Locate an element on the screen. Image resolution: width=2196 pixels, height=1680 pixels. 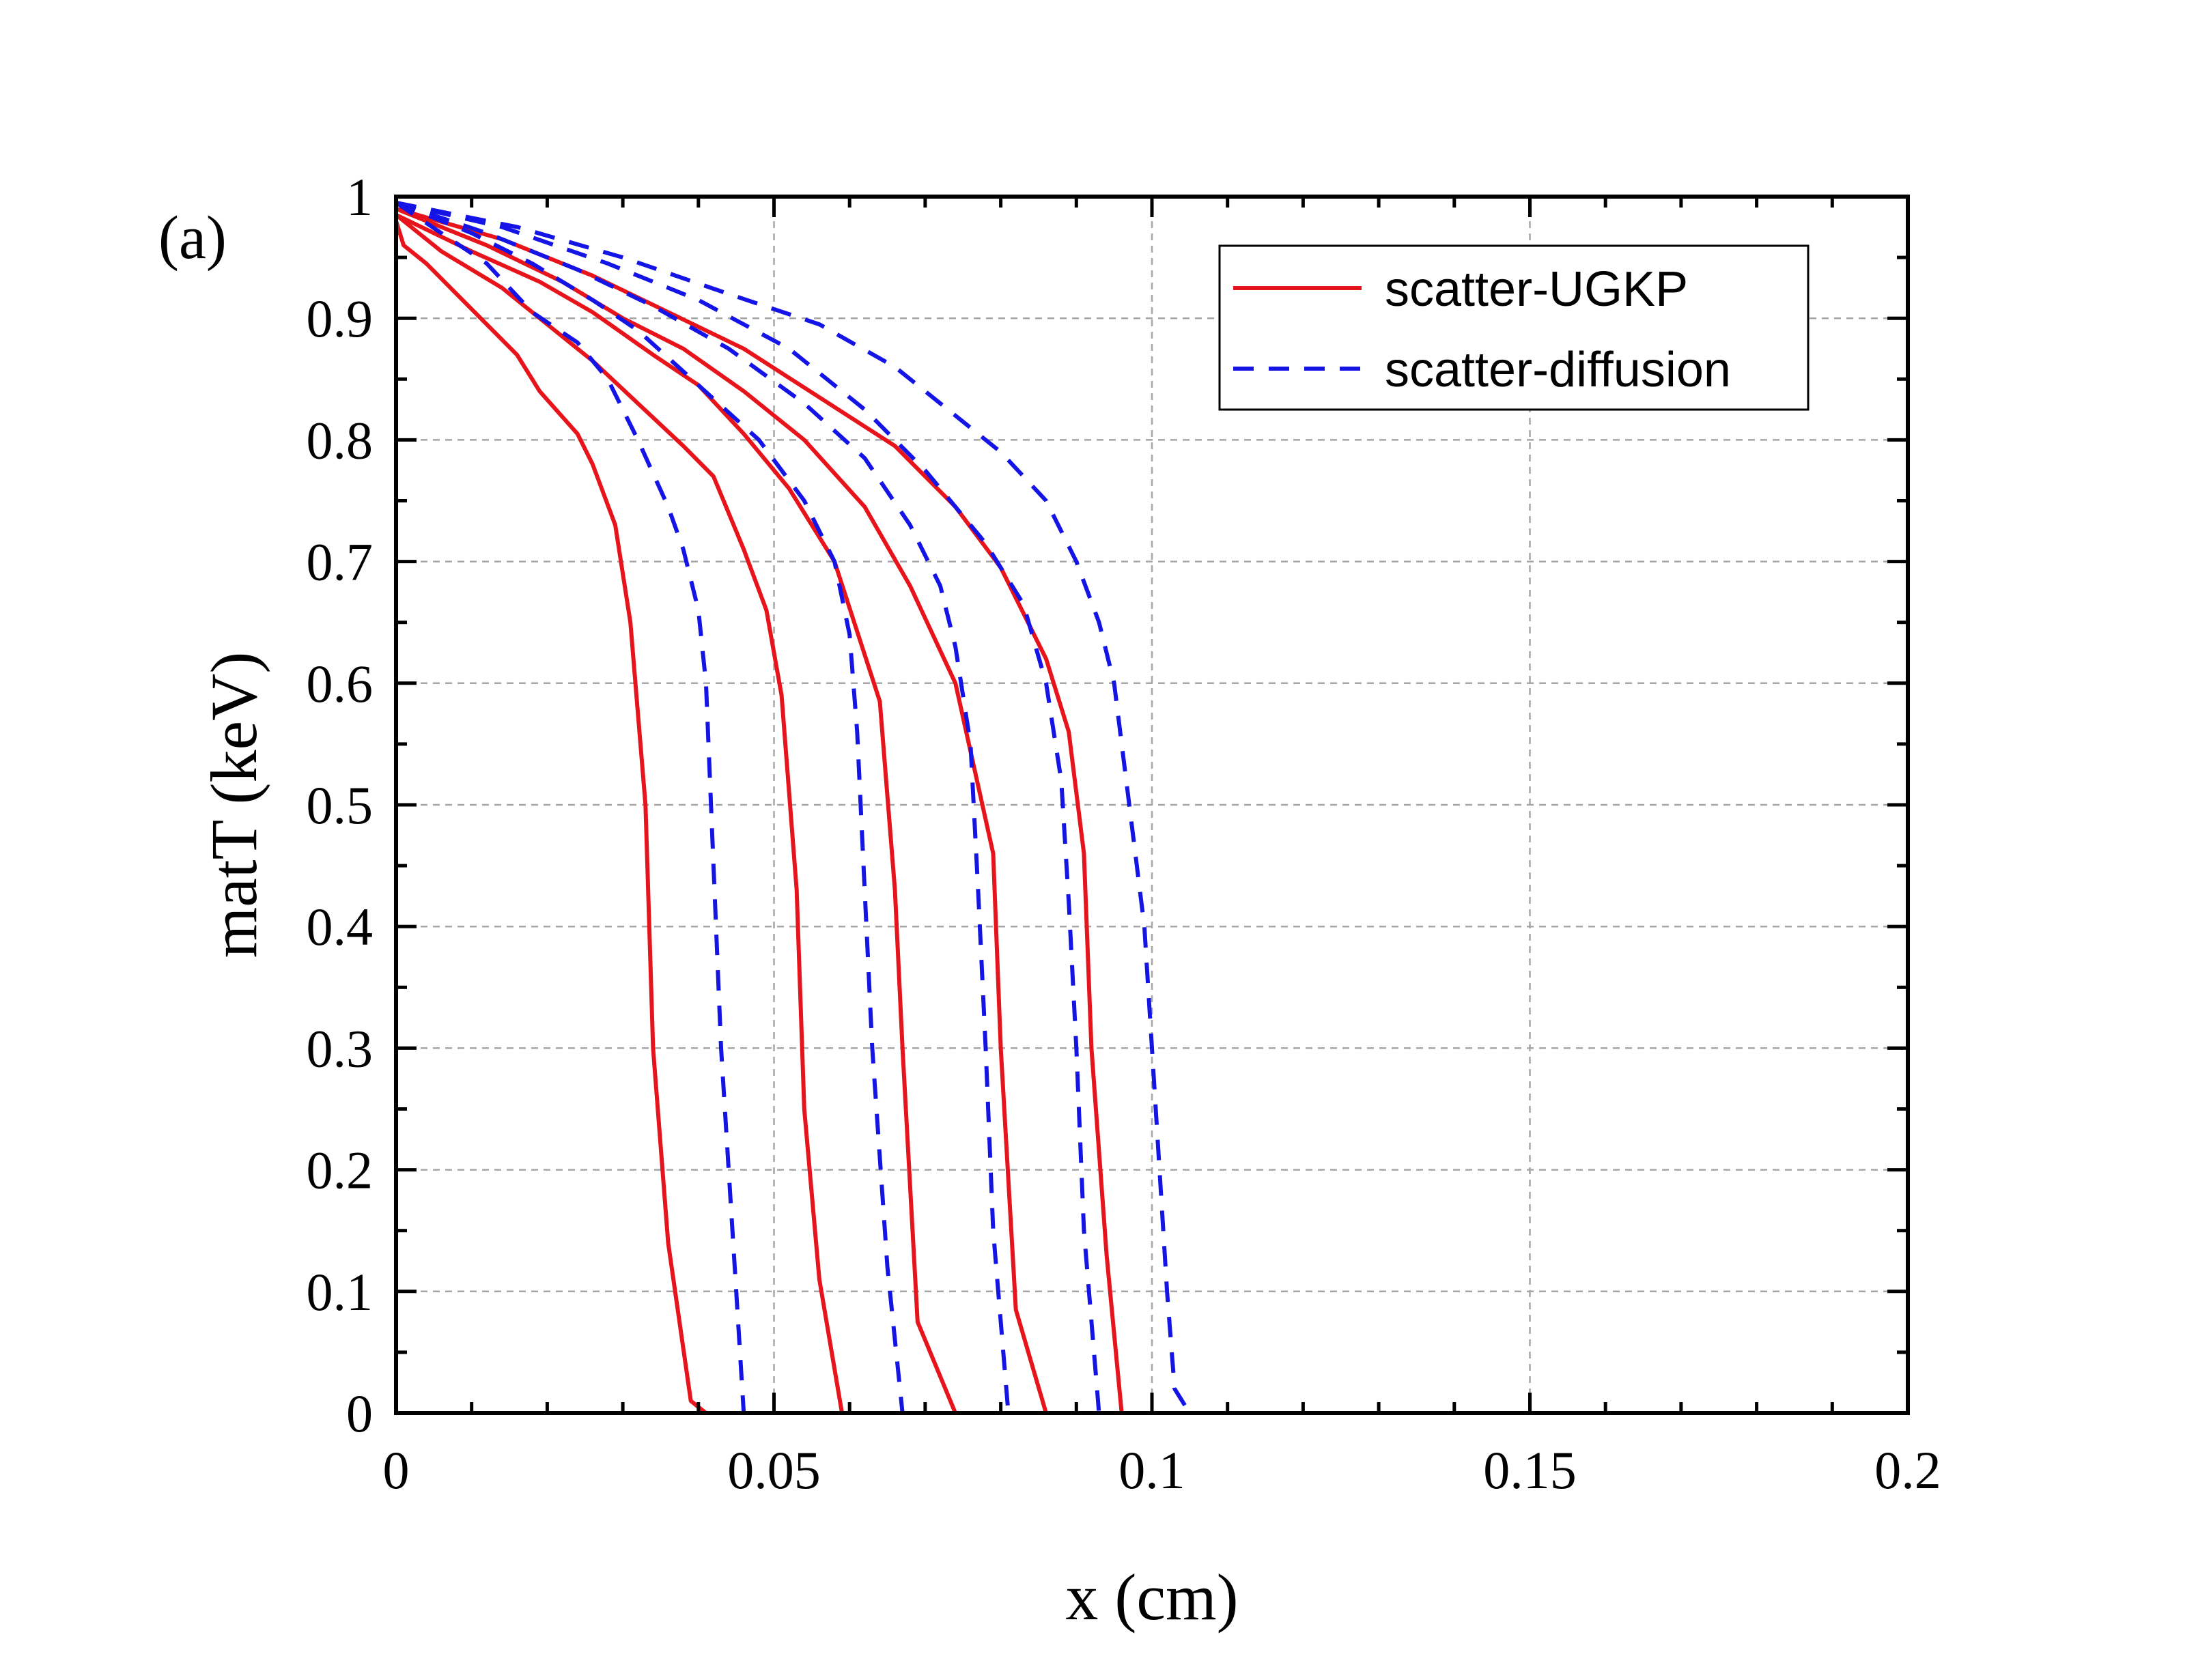
x-tick-label: 0.05 is located at coordinates (774, 1470).